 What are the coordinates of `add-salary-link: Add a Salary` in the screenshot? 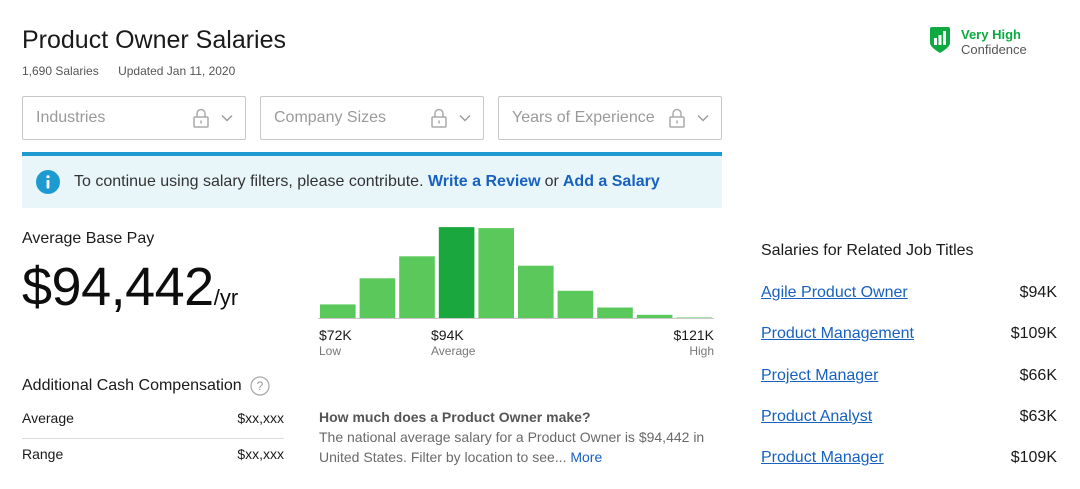 It's located at (611, 181).